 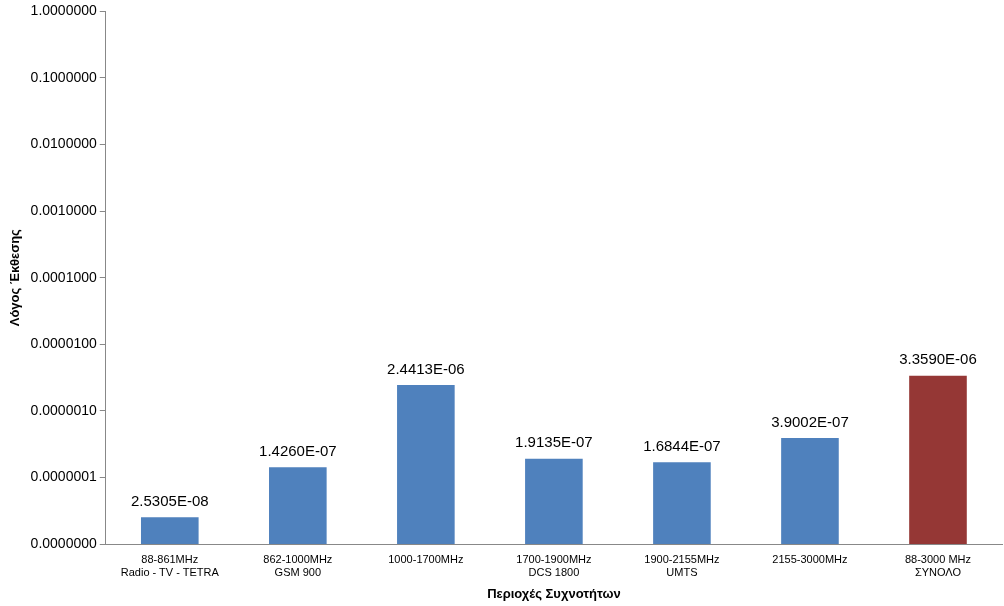 What do you see at coordinates (170, 565) in the screenshot?
I see `x-tick-label: 88-861MHz Radio - TV - TETRA` at bounding box center [170, 565].